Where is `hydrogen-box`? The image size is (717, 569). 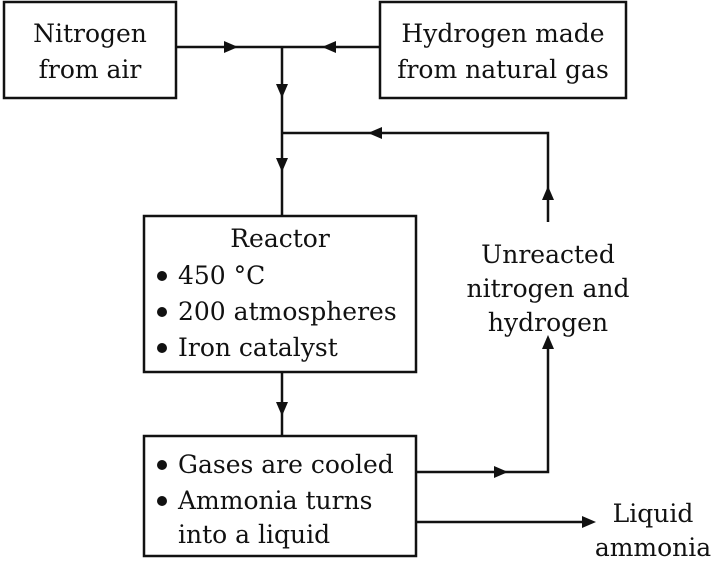
hydrogen-box is located at coordinates (503, 50).